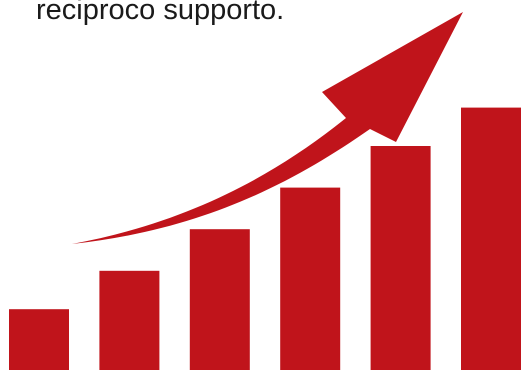  What do you see at coordinates (160, 13) in the screenshot?
I see `caption-text: reciproco supporto.` at bounding box center [160, 13].